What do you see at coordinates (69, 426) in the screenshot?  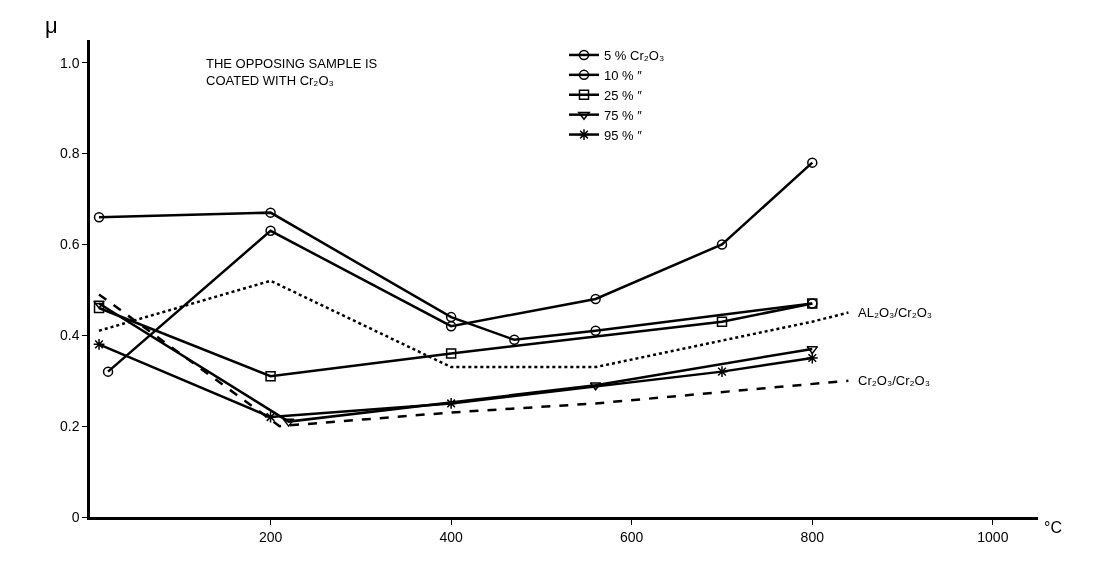 I see `y-tick-label: 0.2` at bounding box center [69, 426].